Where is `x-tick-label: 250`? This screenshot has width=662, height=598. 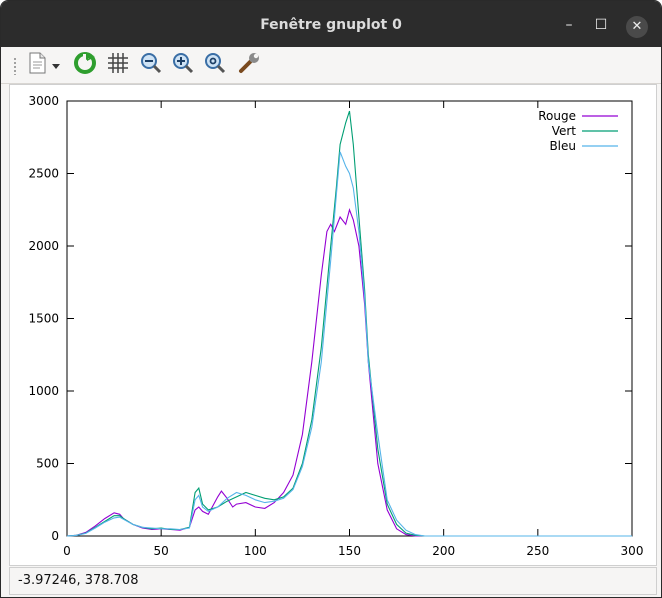
x-tick-label: 250 is located at coordinates (537, 551).